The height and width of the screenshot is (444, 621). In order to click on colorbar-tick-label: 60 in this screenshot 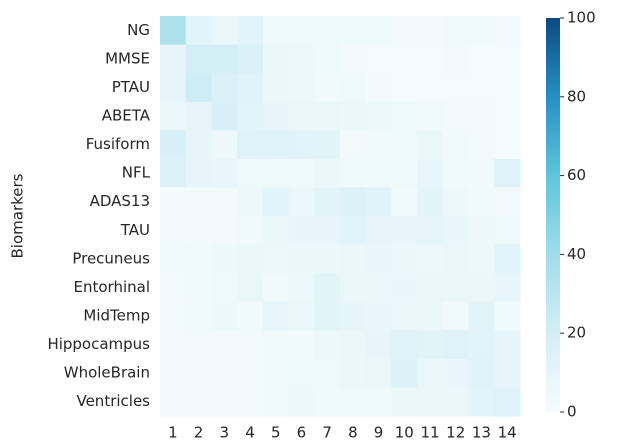, I will do `click(576, 175)`.